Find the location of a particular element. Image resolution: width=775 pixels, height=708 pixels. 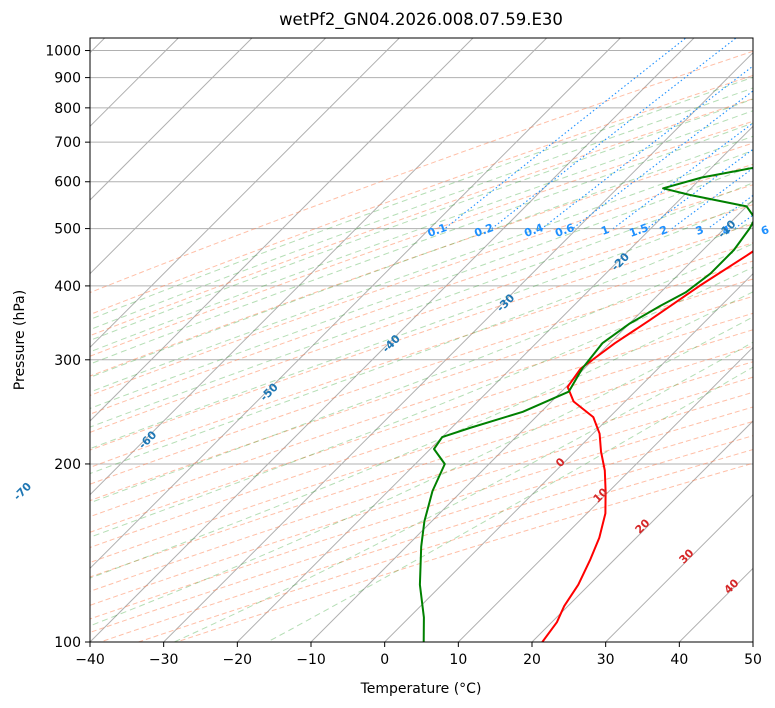

y-tick-label: 1000 is located at coordinates (63, 52).